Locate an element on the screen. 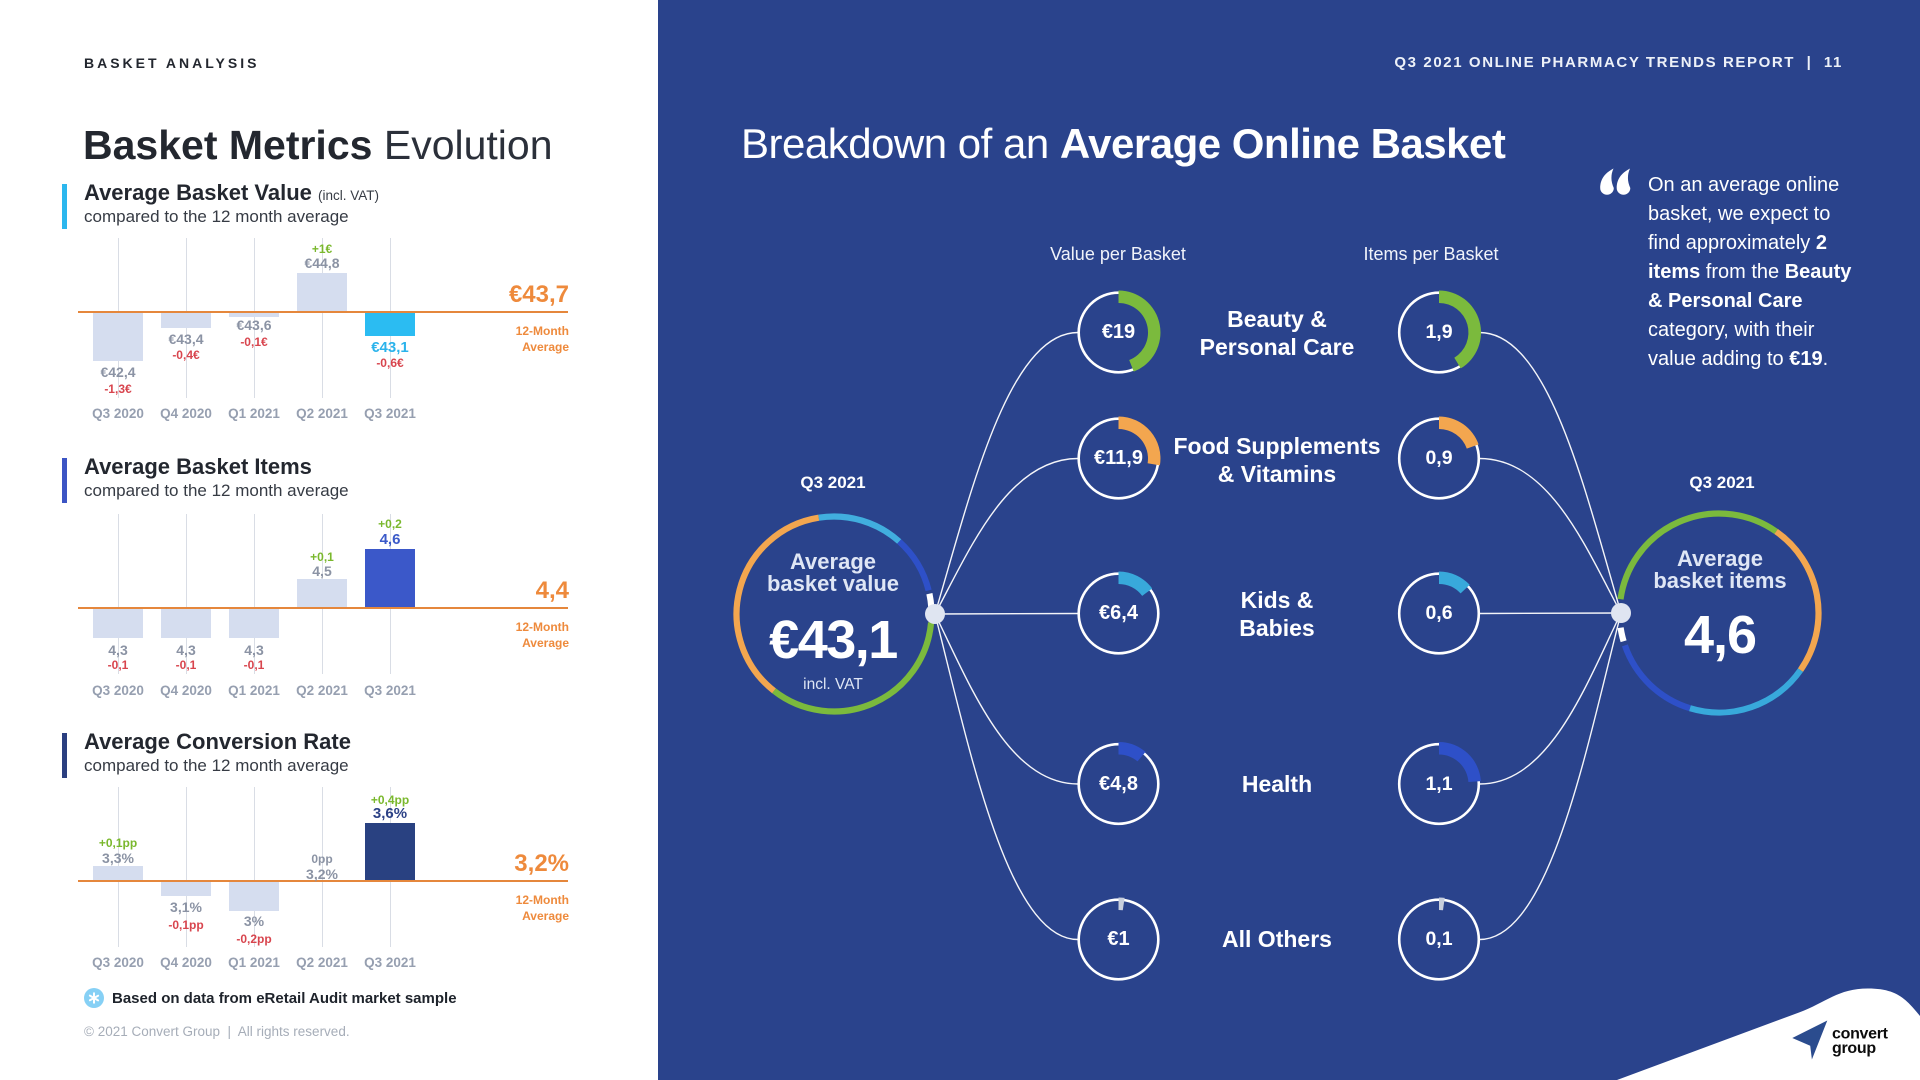 This screenshot has width=1920, height=1080. svg-text: convert is located at coordinates (1860, 1034).